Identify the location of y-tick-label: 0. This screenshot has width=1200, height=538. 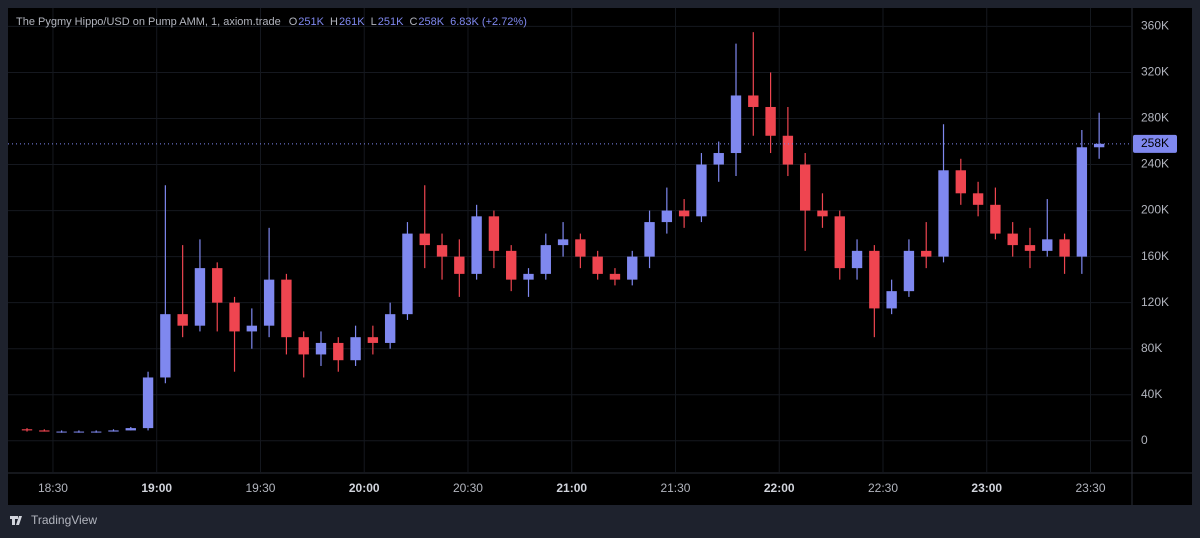
(1144, 440).